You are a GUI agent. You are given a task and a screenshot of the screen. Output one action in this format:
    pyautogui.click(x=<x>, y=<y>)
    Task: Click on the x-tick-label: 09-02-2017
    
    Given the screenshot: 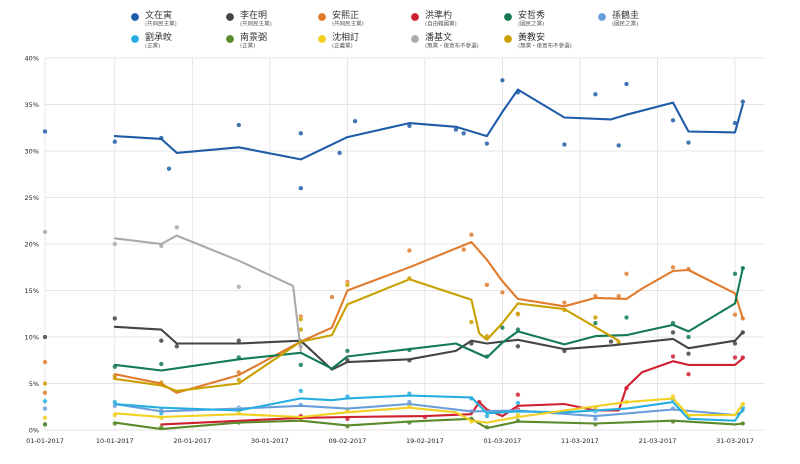 What is the action you would take?
    pyautogui.click(x=347, y=441)
    